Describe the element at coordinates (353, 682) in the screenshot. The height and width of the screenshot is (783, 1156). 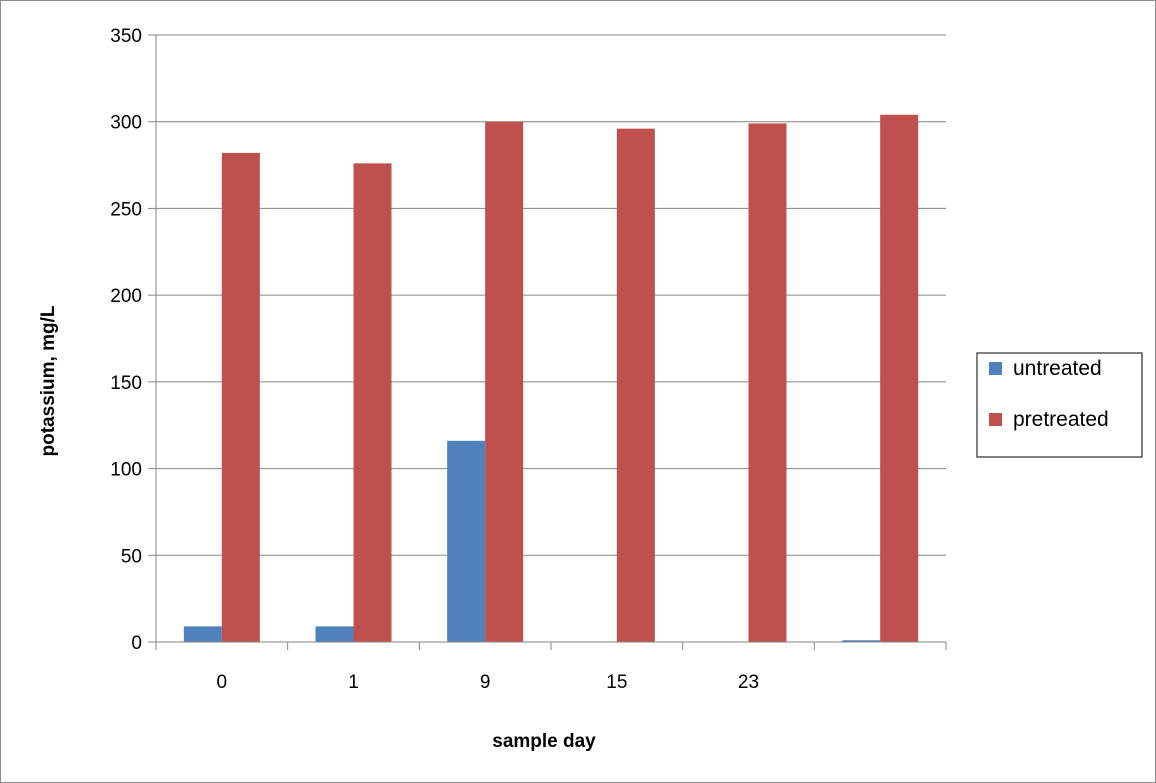
I see `x-tick-label: 1` at that location.